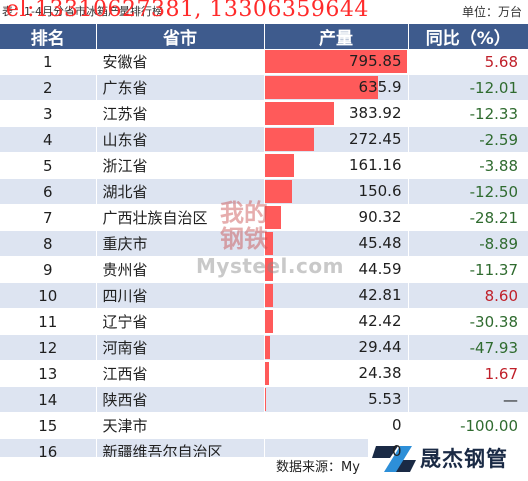  Describe the element at coordinates (336, 269) in the screenshot. I see `production-cell: 44.59` at that location.